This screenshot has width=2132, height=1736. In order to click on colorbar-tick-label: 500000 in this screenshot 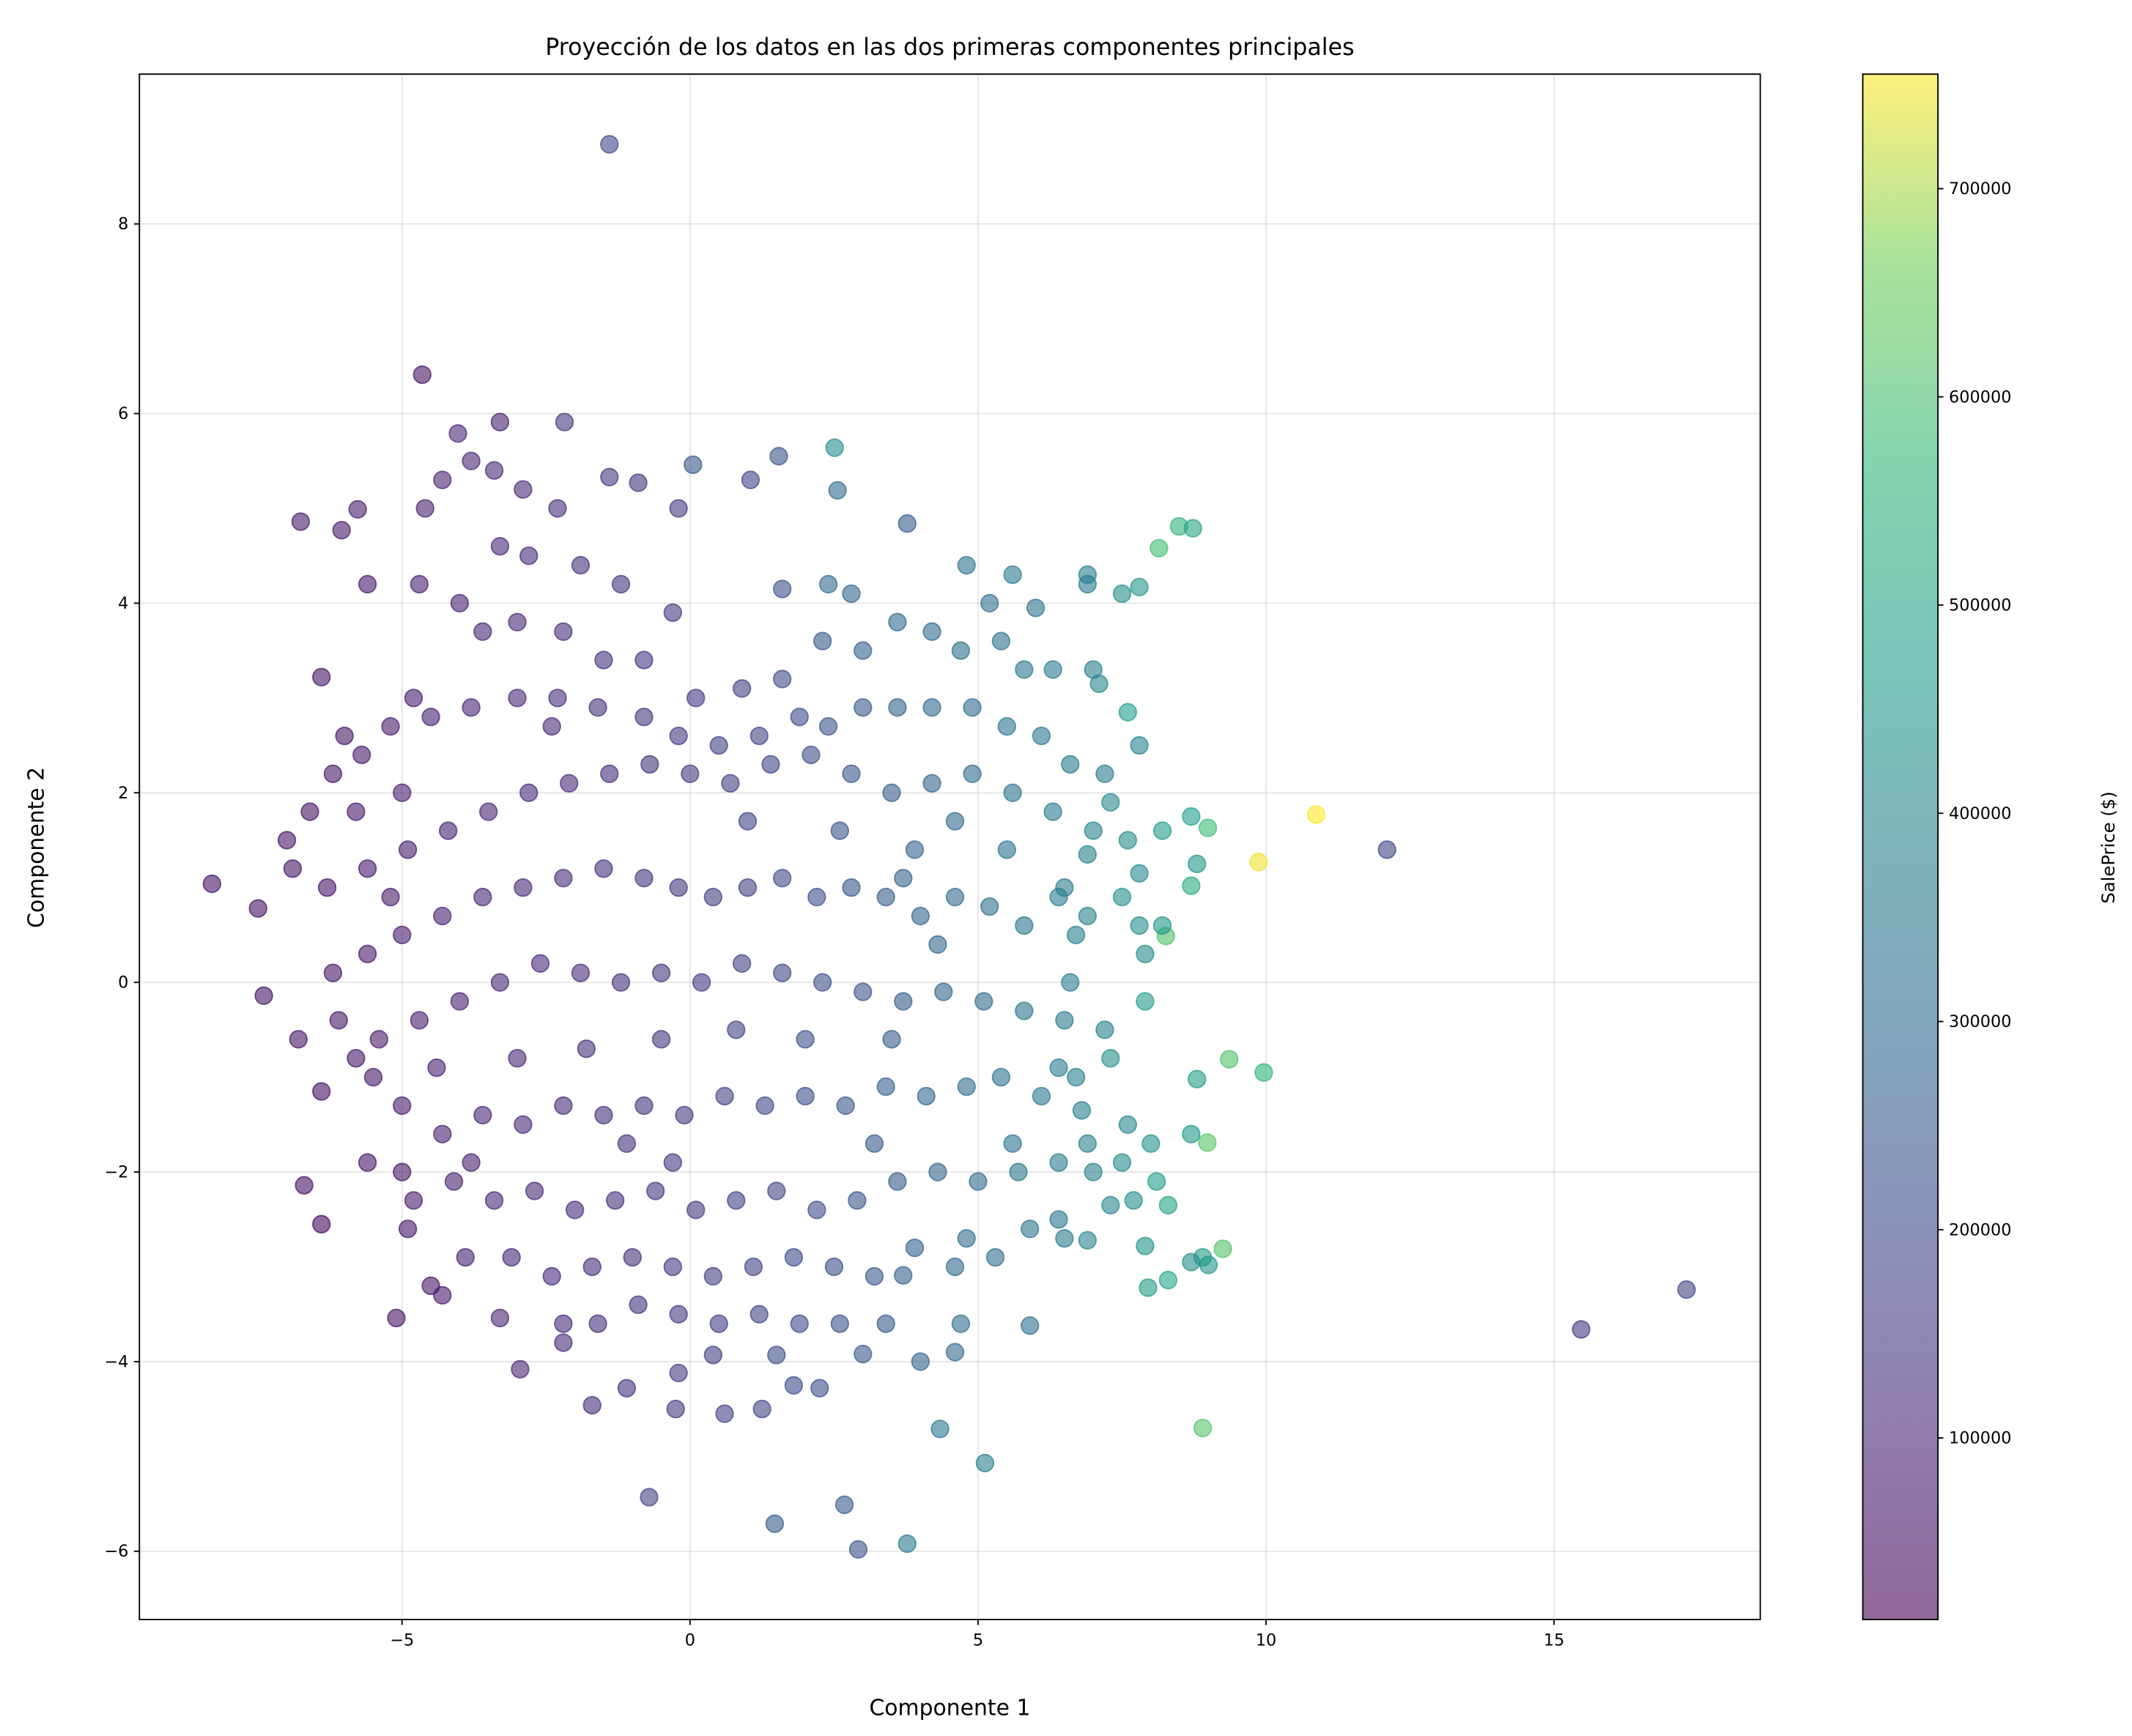, I will do `click(1980, 605)`.